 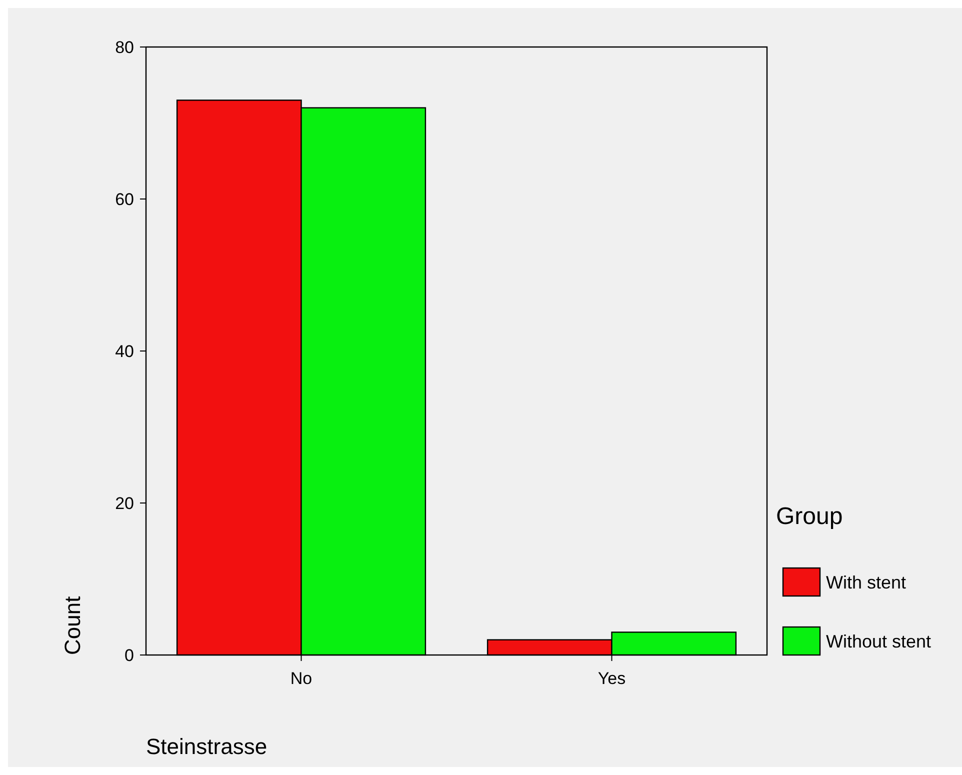 What do you see at coordinates (124, 47) in the screenshot?
I see `y-tick-label: 80` at bounding box center [124, 47].